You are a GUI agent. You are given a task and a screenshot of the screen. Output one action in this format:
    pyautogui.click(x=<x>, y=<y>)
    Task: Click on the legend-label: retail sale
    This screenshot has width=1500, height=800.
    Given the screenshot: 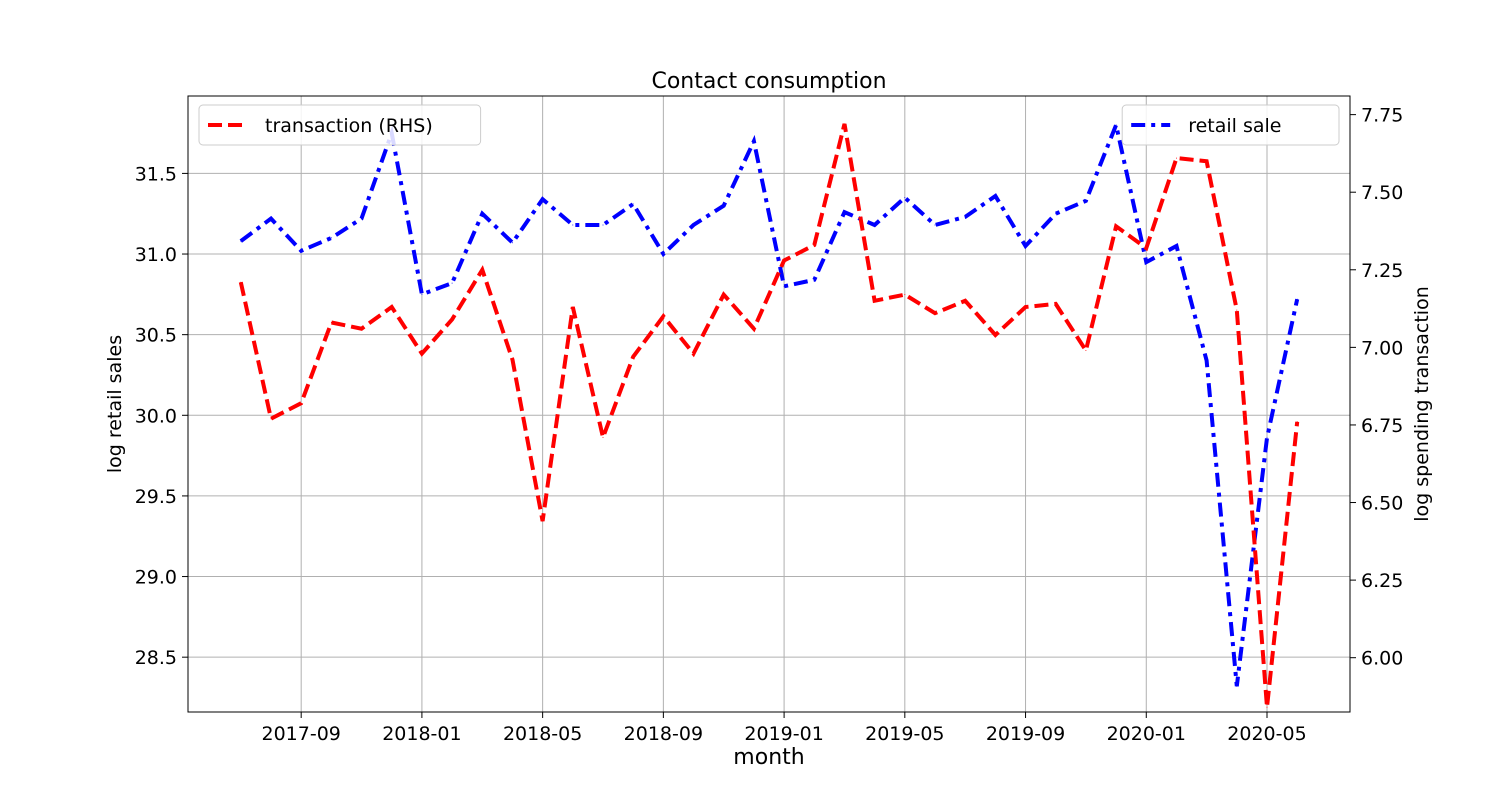 What is the action you would take?
    pyautogui.click(x=1234, y=126)
    